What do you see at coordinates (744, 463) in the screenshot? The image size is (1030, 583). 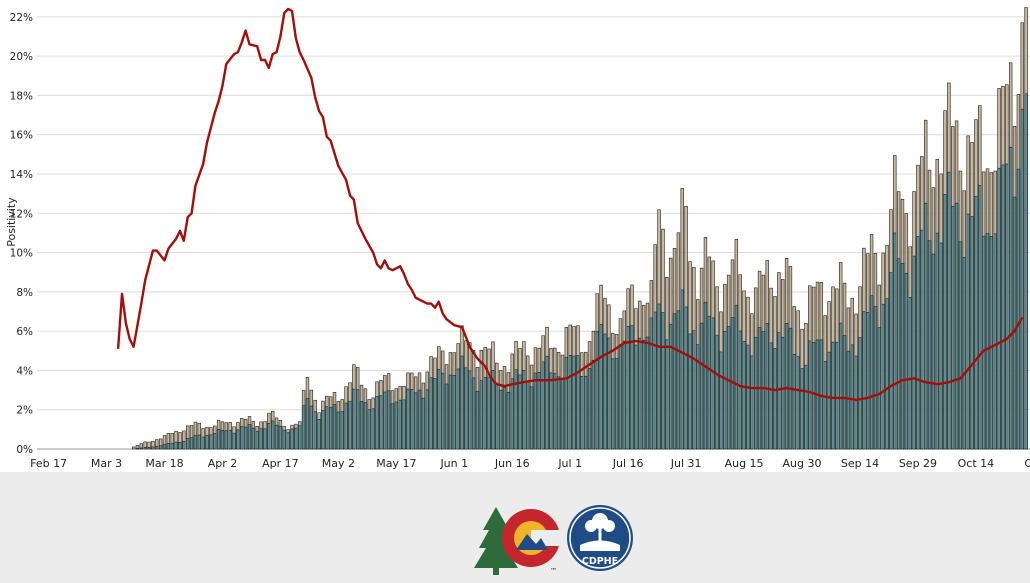 I see `x-tick-label: Aug 15` at bounding box center [744, 463].